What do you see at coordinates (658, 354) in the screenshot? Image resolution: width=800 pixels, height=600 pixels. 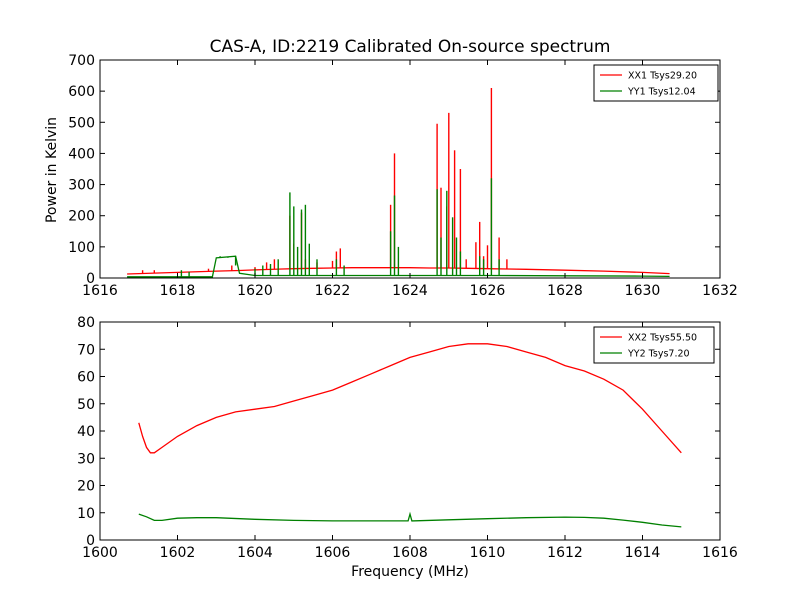 I see `bottom-legend-label-yy2: YY2 Tsys7.20` at bounding box center [658, 354].